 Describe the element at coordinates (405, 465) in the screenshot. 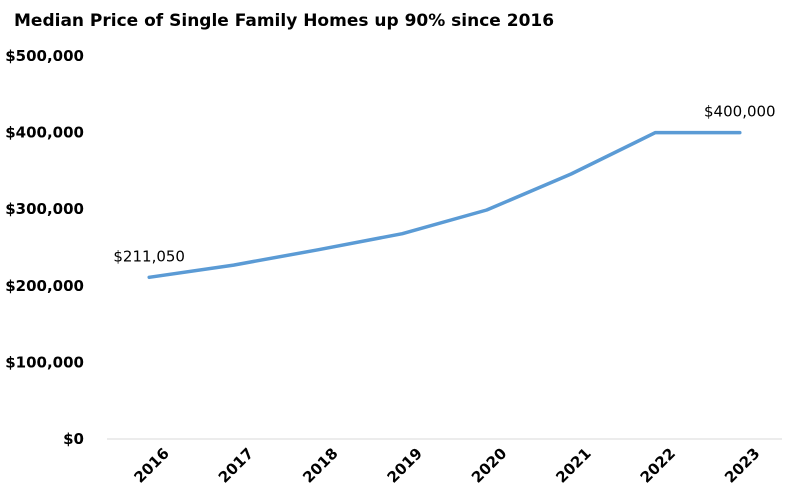

I see `x-tick-label: 2019` at that location.